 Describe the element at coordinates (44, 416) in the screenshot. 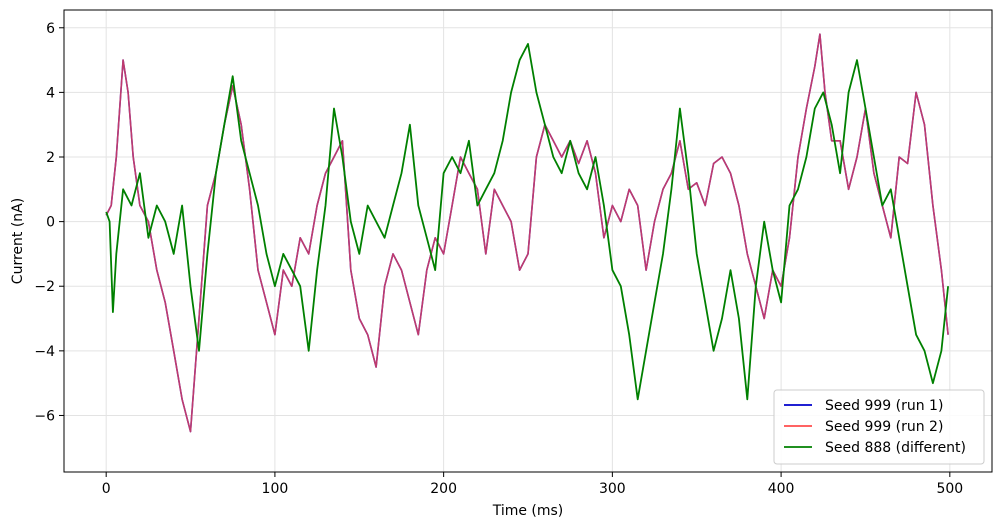

I see `y-tick-label: −6` at that location.